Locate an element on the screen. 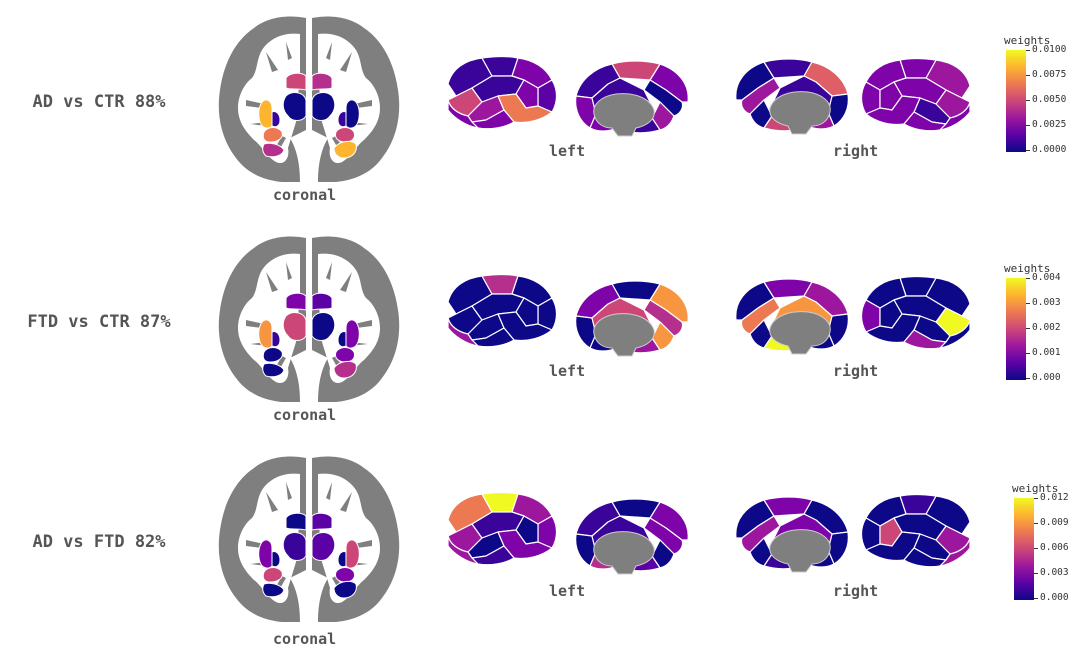 The height and width of the screenshot is (656, 1074). colorbar-tick-label: 0.012 is located at coordinates (1054, 497).